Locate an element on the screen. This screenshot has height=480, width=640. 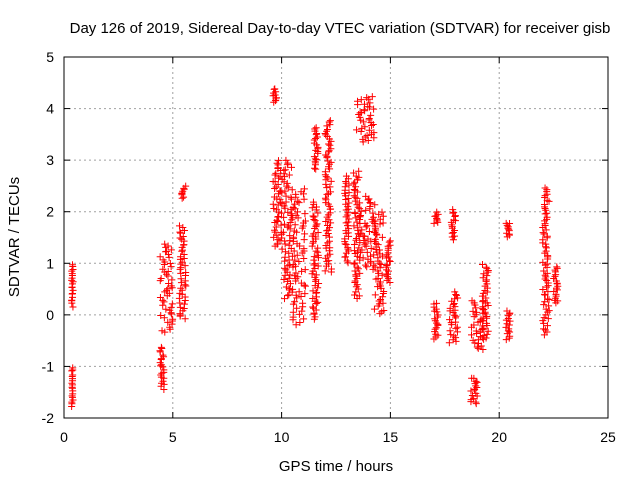
y-tick-label: 1 is located at coordinates (50, 263).